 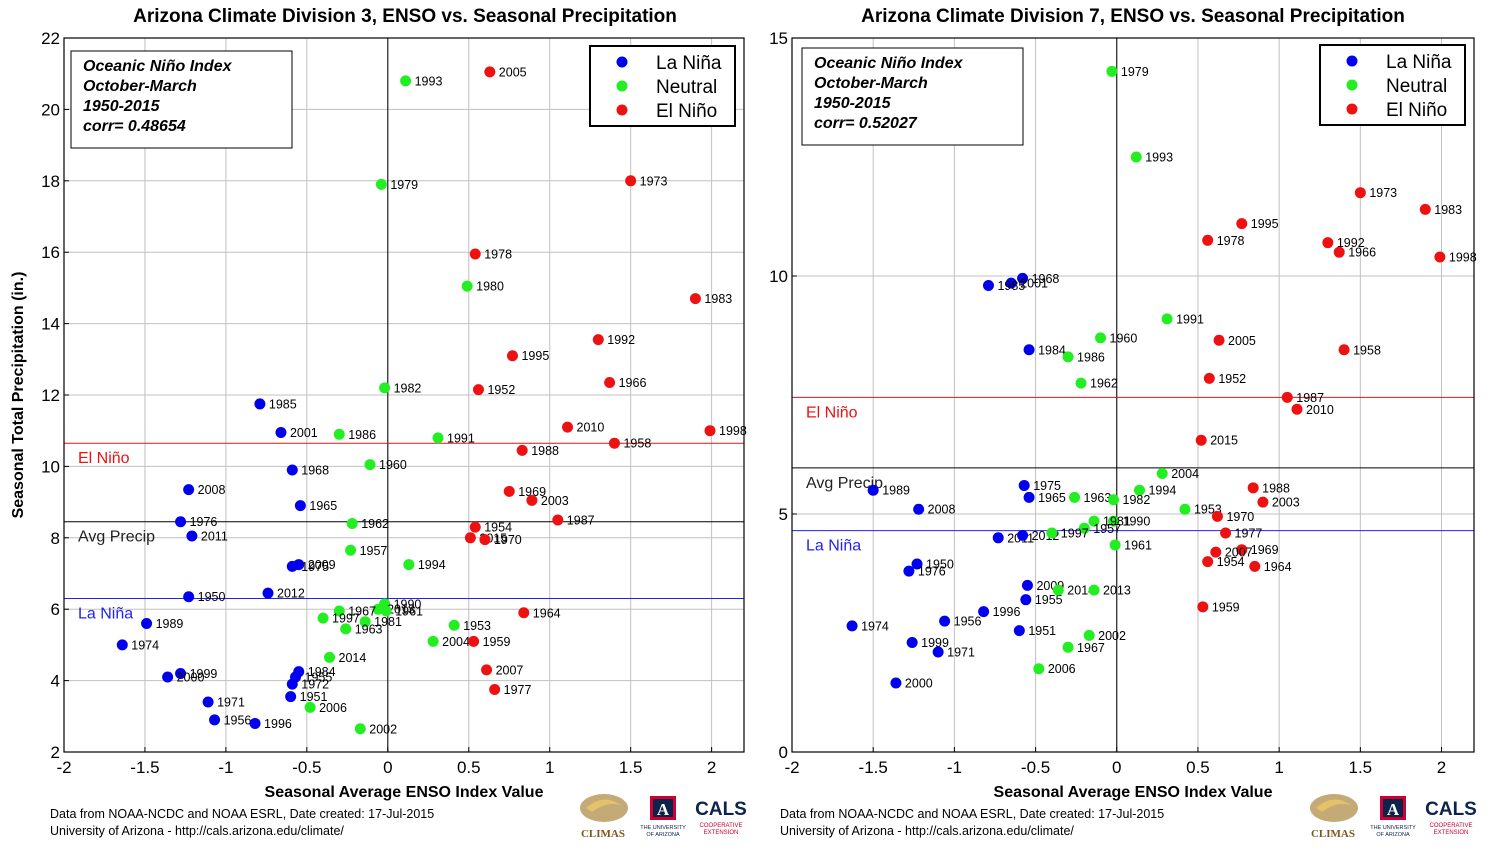 What do you see at coordinates (711, 767) in the screenshot?
I see `x-tick-label: 2` at bounding box center [711, 767].